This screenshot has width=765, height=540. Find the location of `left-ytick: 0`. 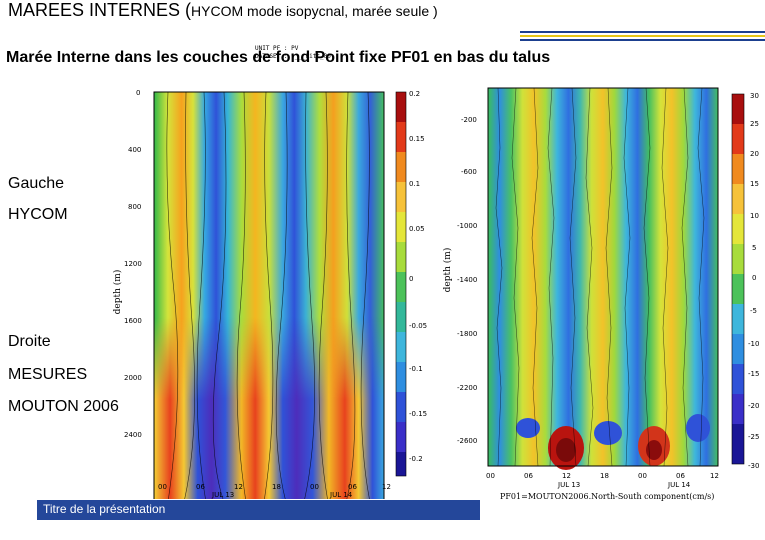

left-ytick: 0 is located at coordinates (138, 93).